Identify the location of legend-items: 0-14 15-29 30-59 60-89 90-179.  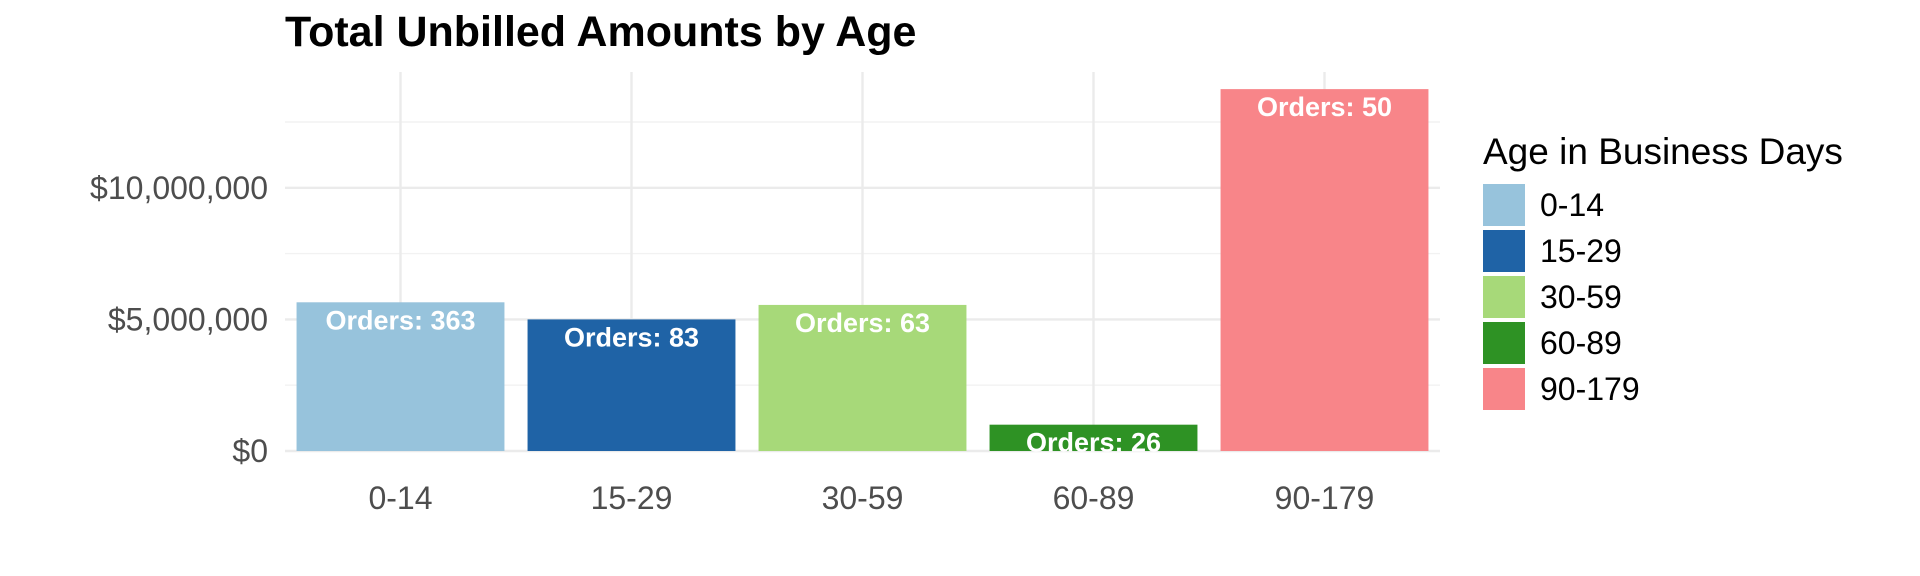
(1561, 297).